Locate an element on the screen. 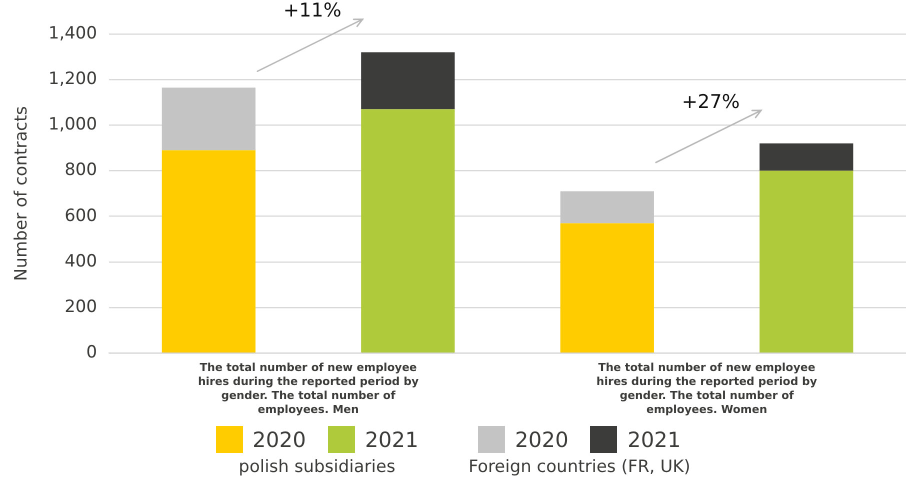 This screenshot has width=906, height=488. x-tick-label: The total number of new employee hires during the reported period by gender. The total number of employees. Women is located at coordinates (707, 388).